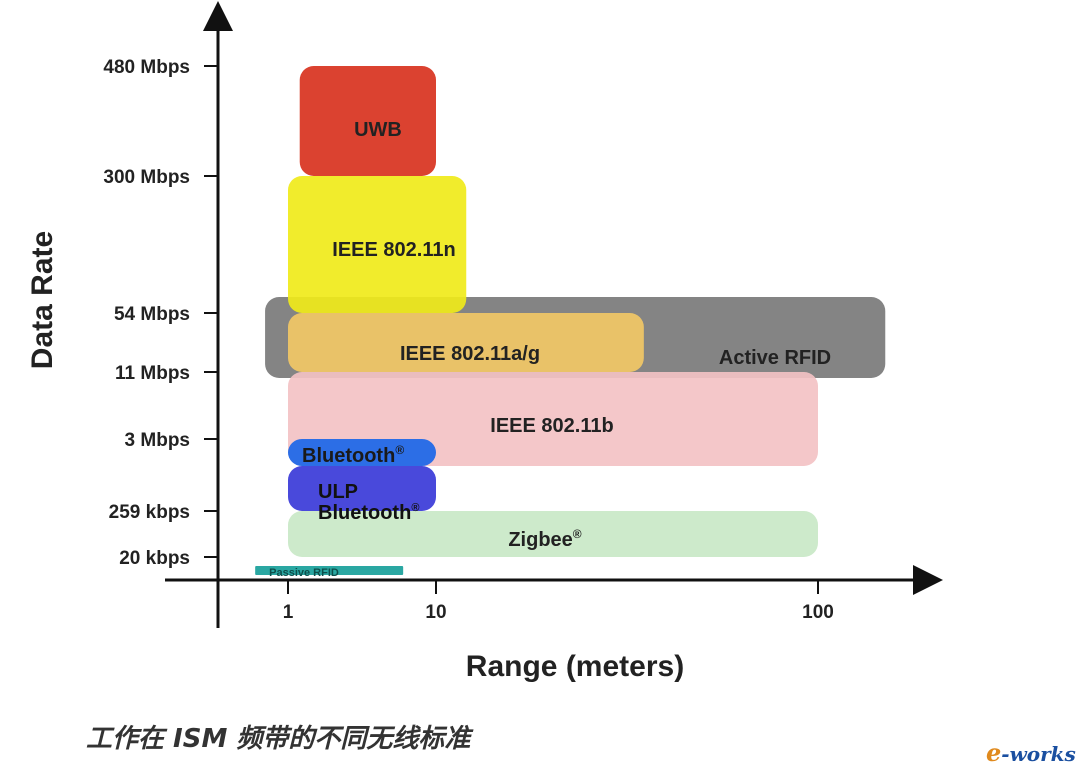  What do you see at coordinates (1038, 754) in the screenshot?
I see `watermark-rest: -works` at bounding box center [1038, 754].